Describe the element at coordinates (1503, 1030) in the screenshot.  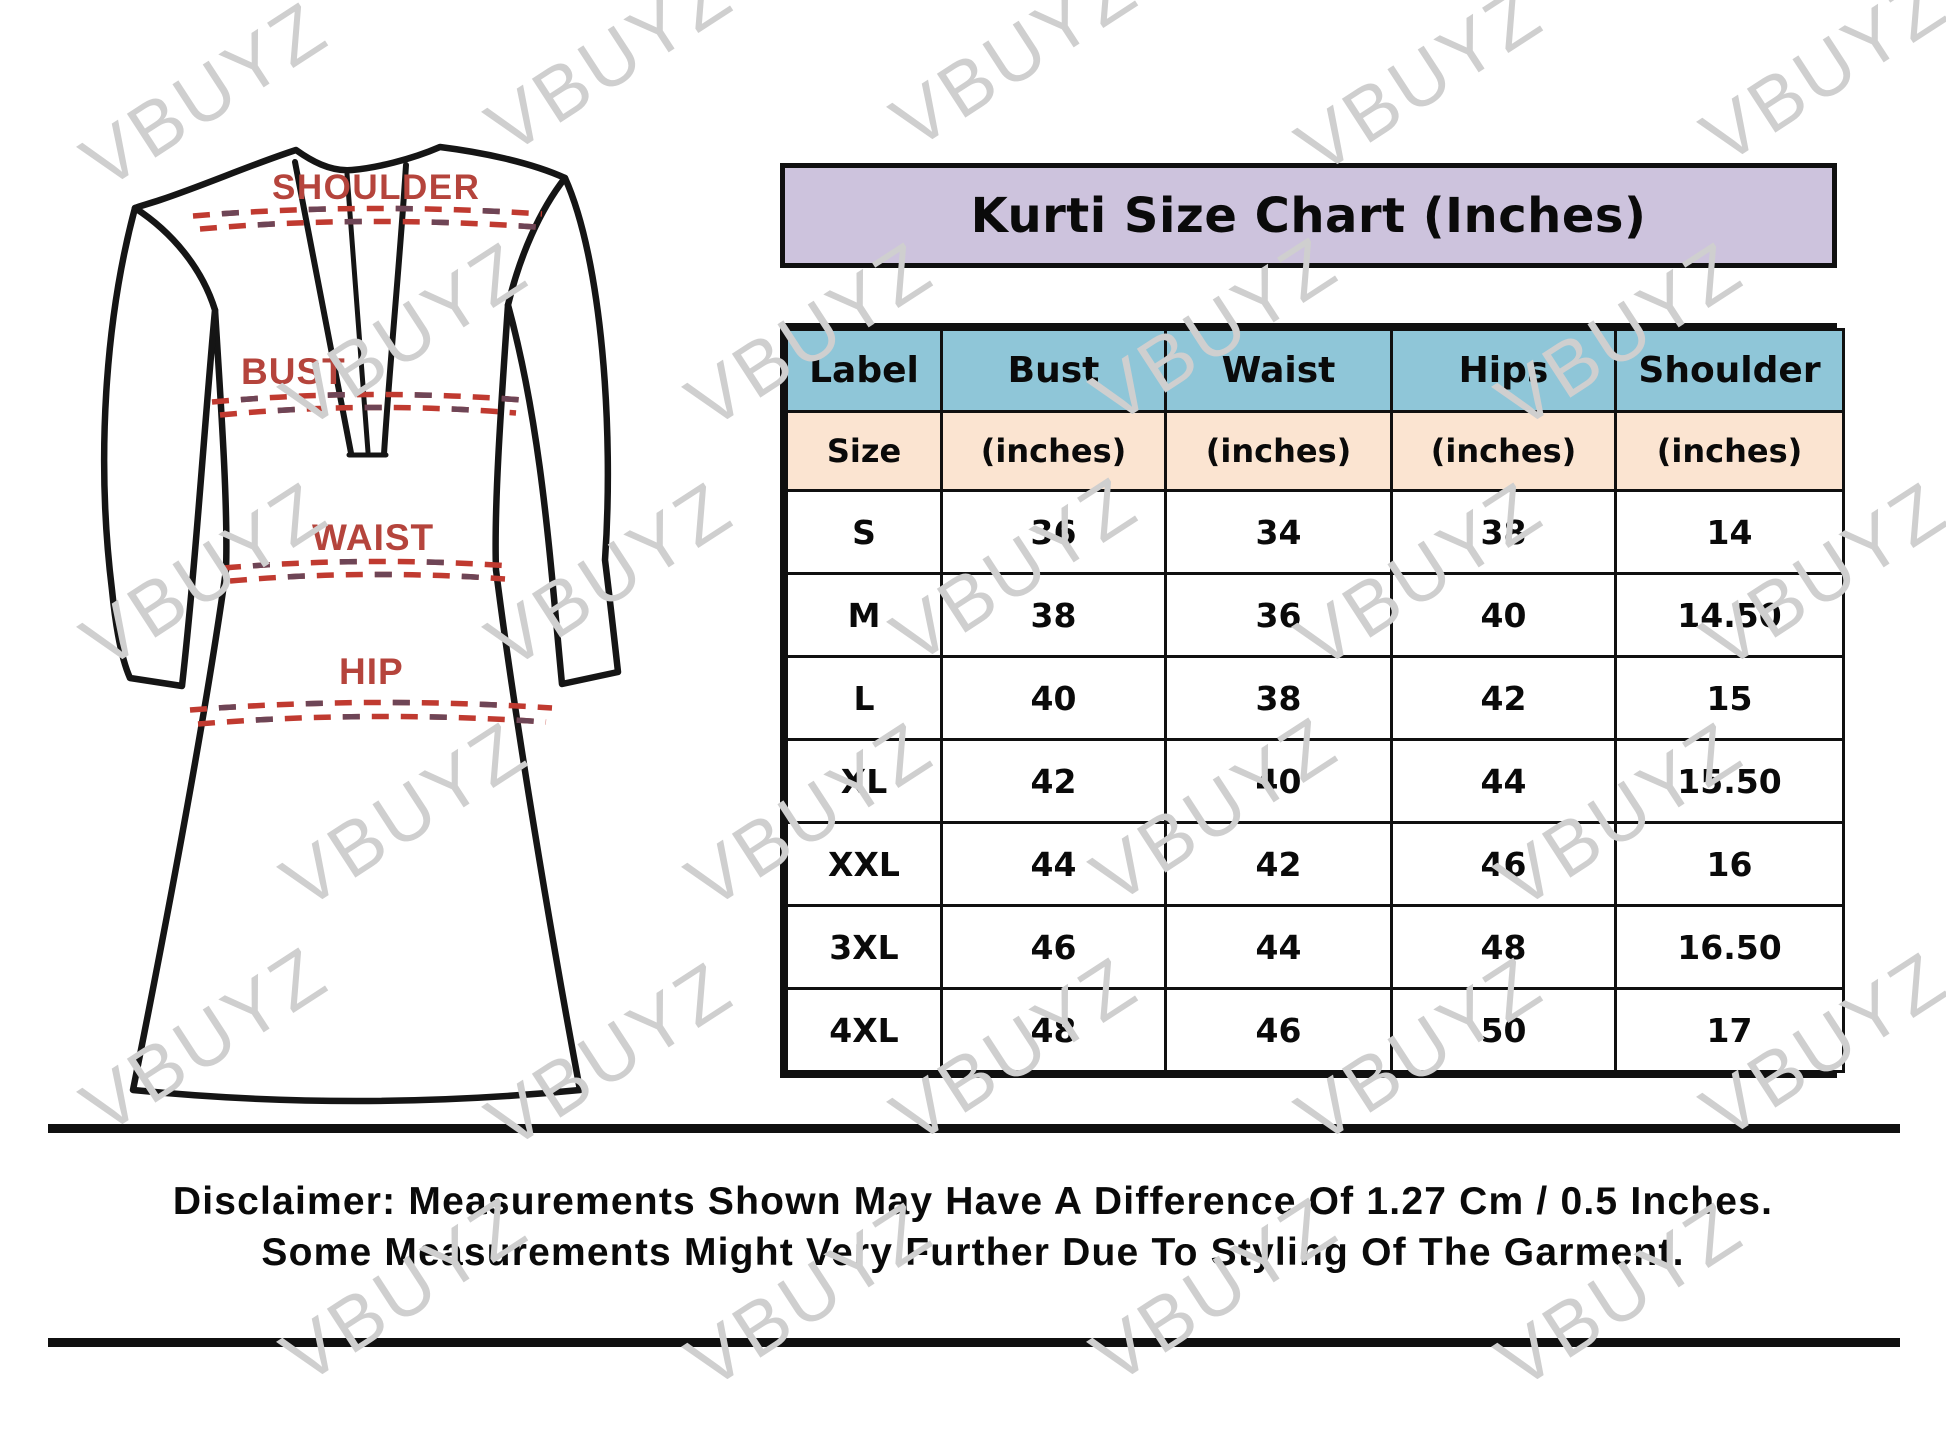
I see `cell-hips: 50` at that location.